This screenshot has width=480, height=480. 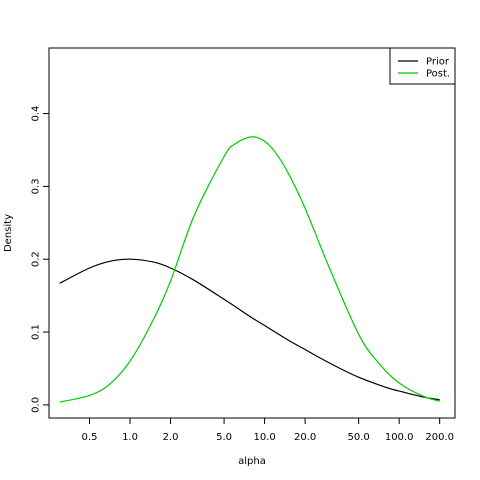 What do you see at coordinates (252, 461) in the screenshot?
I see `x-axis-label: alpha` at bounding box center [252, 461].